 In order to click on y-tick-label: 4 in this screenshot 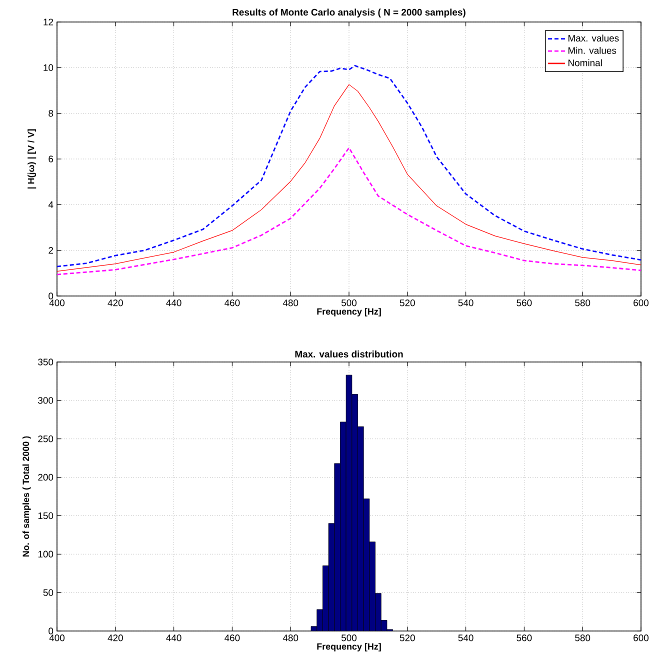, I will do `click(51, 204)`.